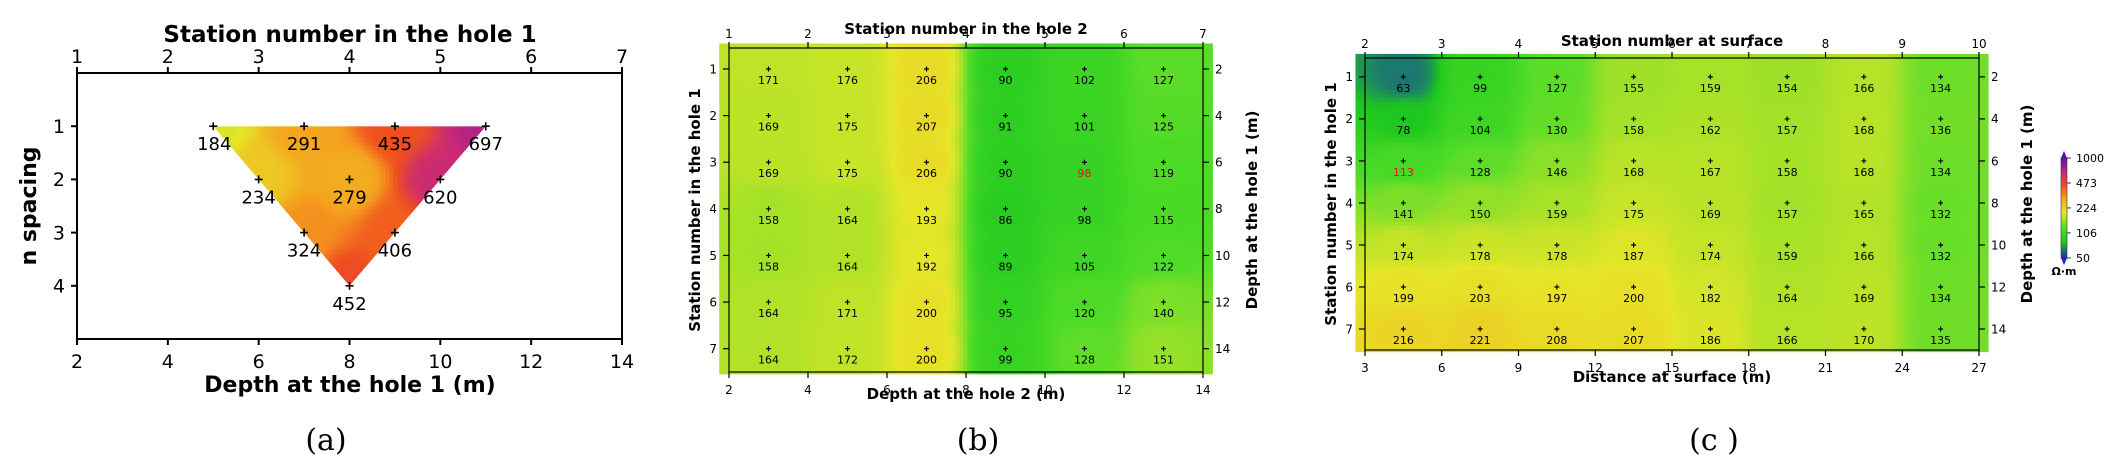 The height and width of the screenshot is (466, 2125). I want to click on panel-a-point-marker, so click(485, 126).